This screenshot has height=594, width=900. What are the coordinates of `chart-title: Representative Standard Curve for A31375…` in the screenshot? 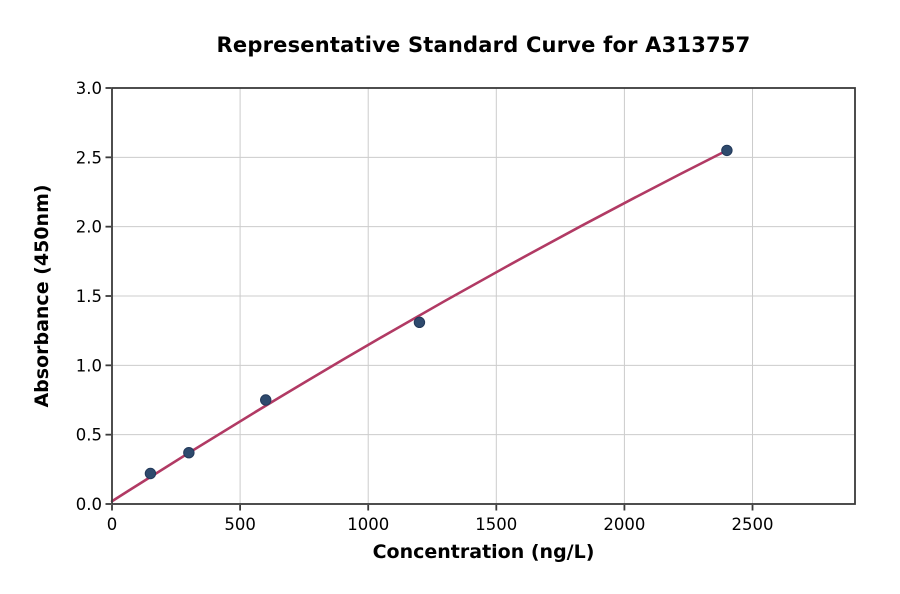 It's located at (483, 45).